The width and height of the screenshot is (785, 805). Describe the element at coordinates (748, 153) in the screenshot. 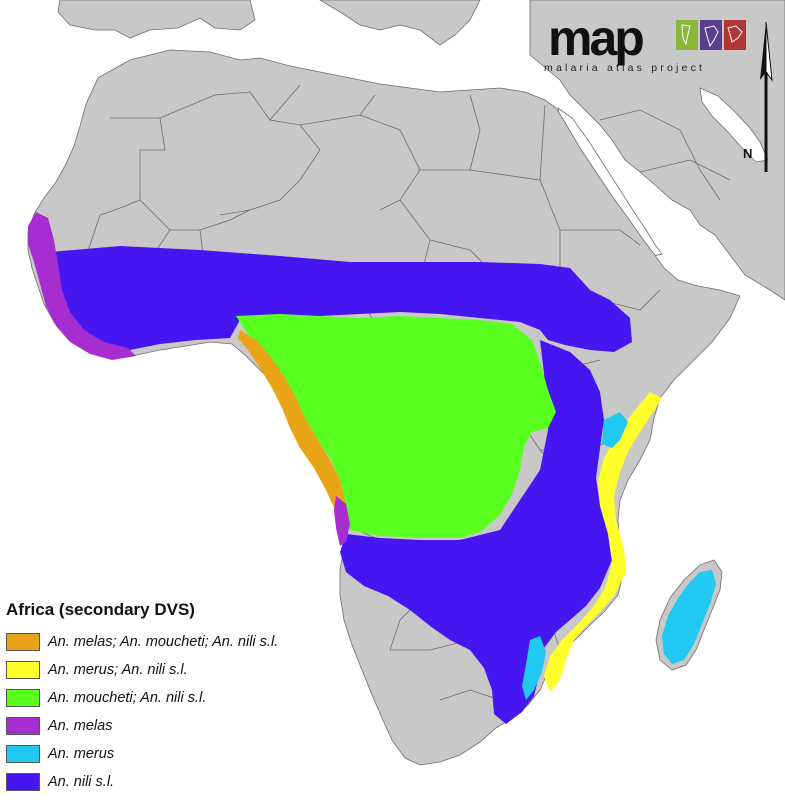

I see `north-label: N` at that location.